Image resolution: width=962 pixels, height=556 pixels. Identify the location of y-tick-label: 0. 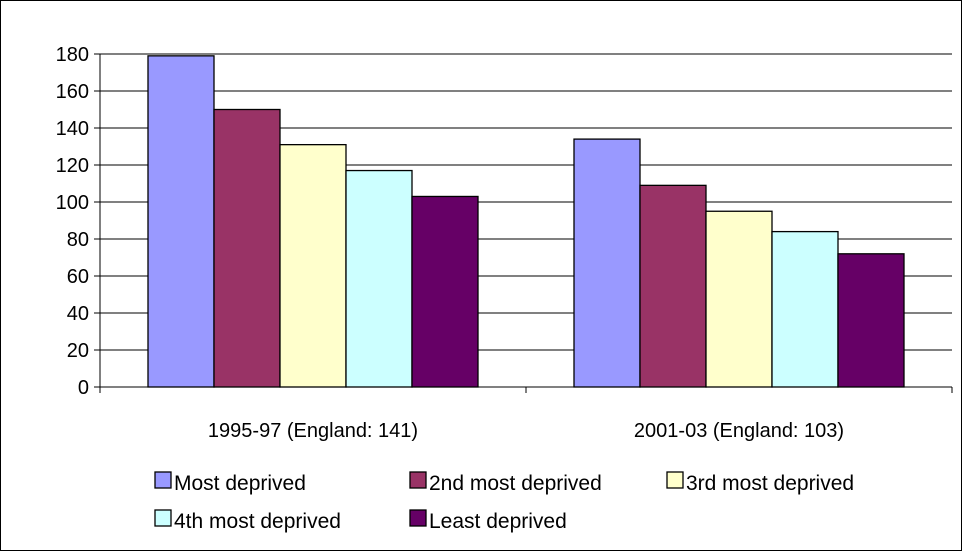
(83, 388).